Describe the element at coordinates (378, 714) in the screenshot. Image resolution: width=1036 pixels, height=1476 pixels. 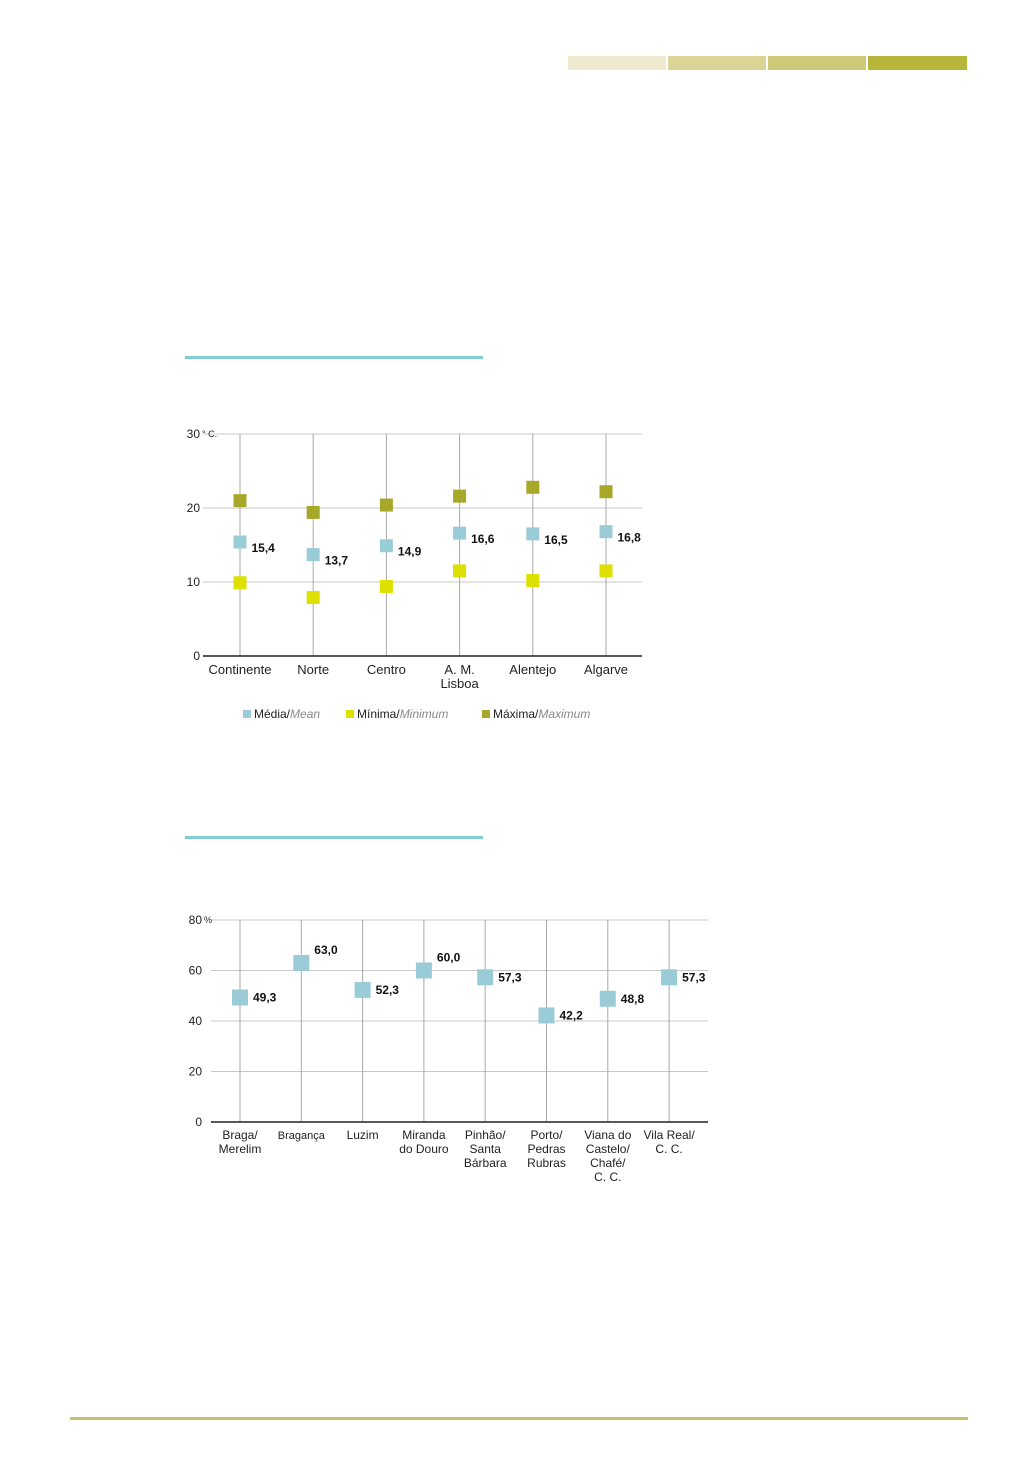
I see `legend-label-pt: Mínima/` at that location.